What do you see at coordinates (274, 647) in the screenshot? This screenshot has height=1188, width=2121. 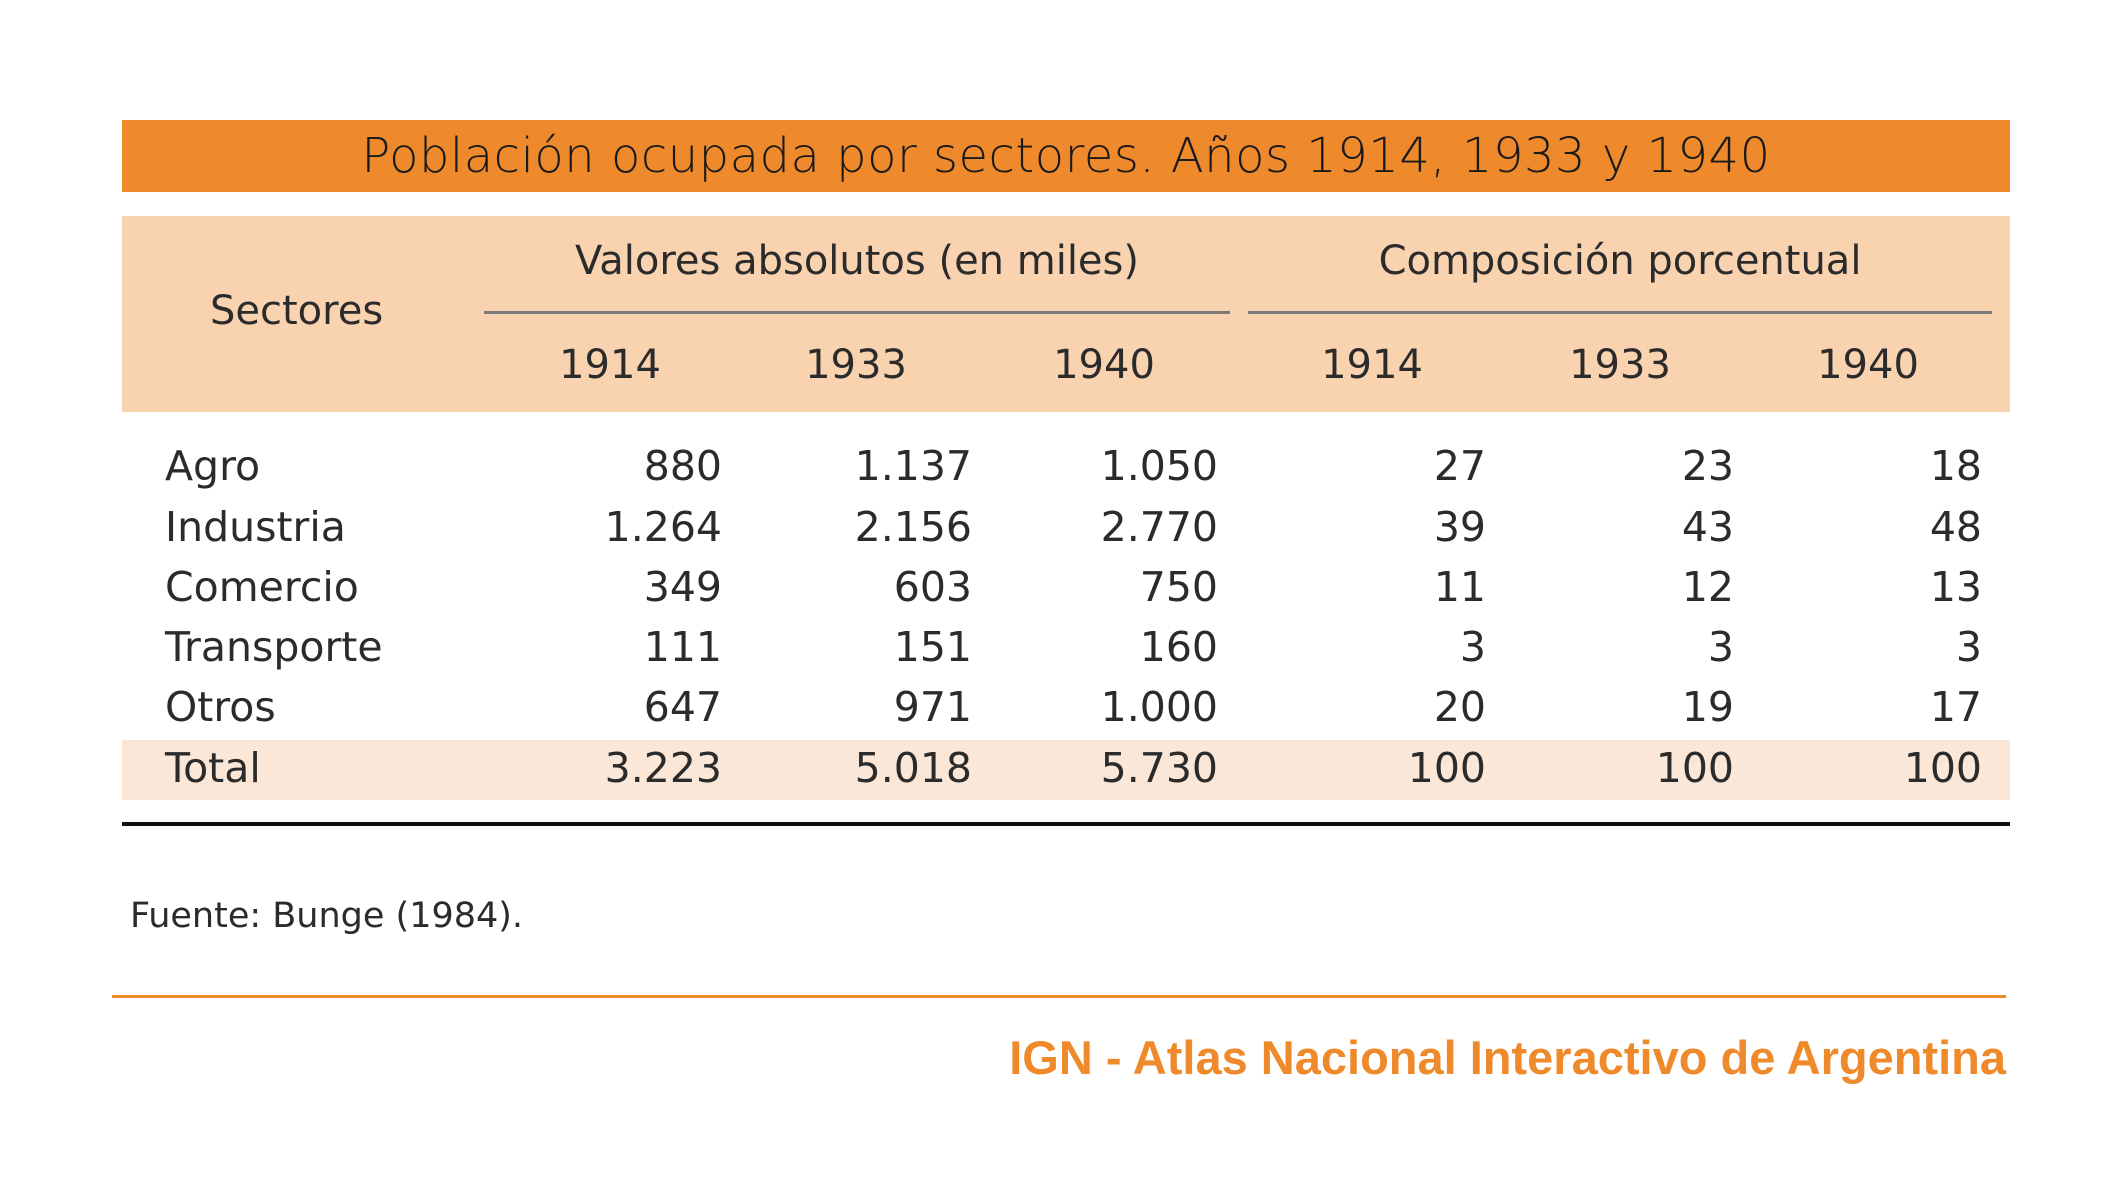 I see `row-label: Transporte` at bounding box center [274, 647].